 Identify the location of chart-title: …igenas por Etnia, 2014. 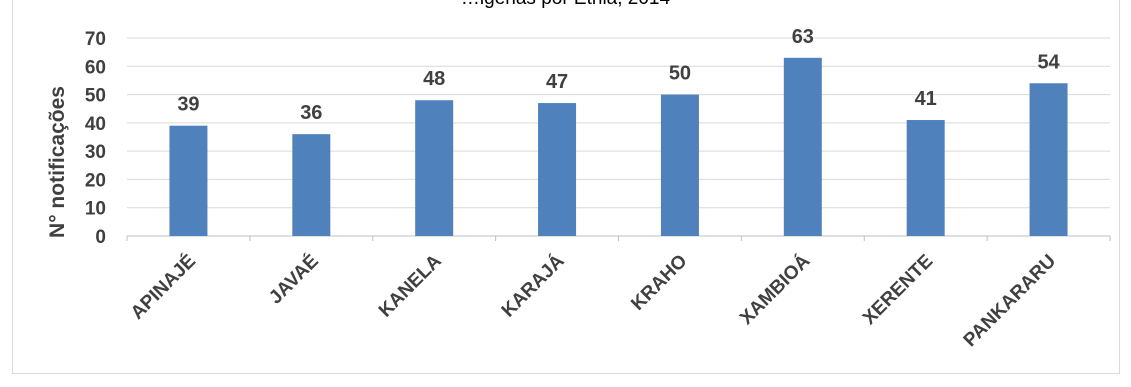
(565, 5).